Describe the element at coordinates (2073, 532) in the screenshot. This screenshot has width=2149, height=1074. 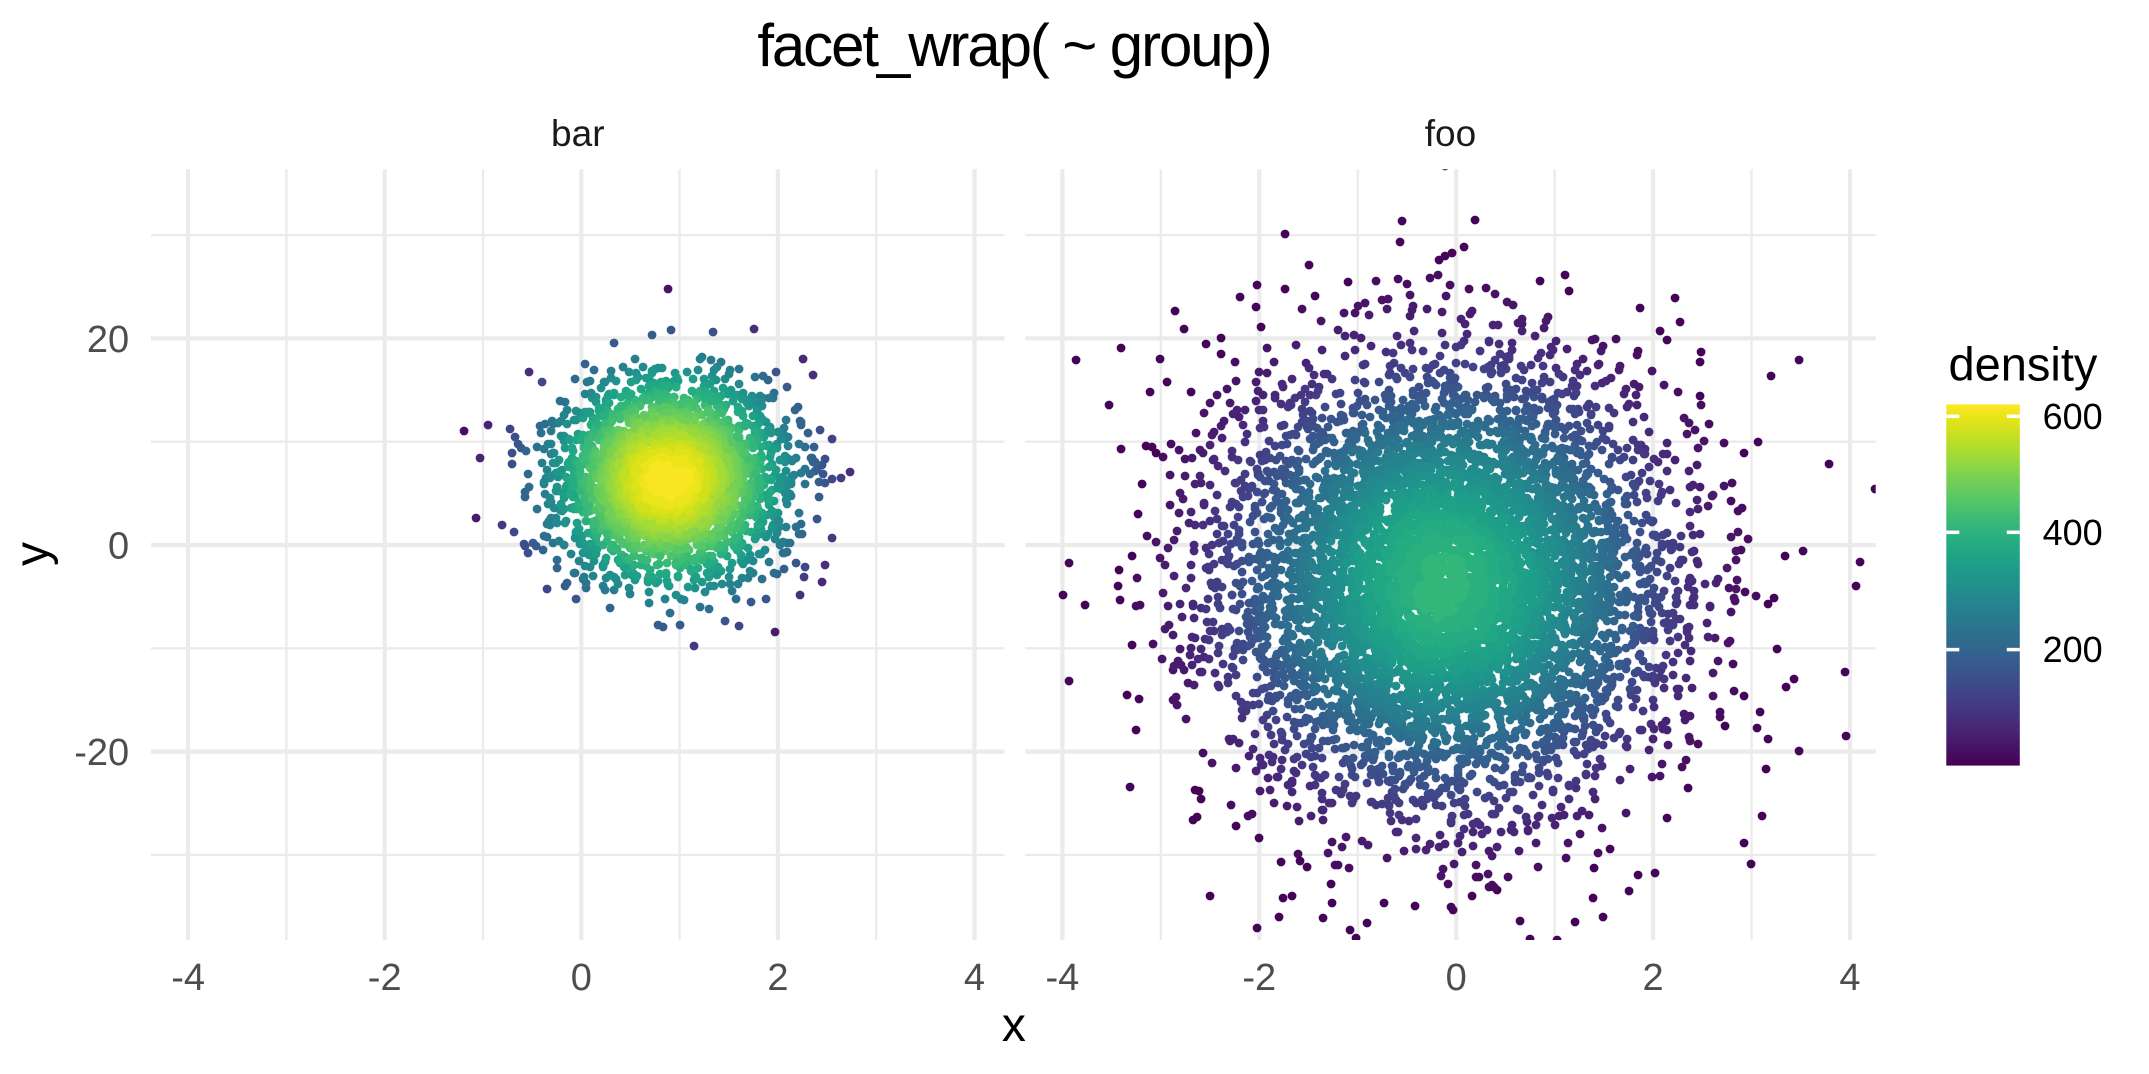
I see `svg-text: 400` at that location.